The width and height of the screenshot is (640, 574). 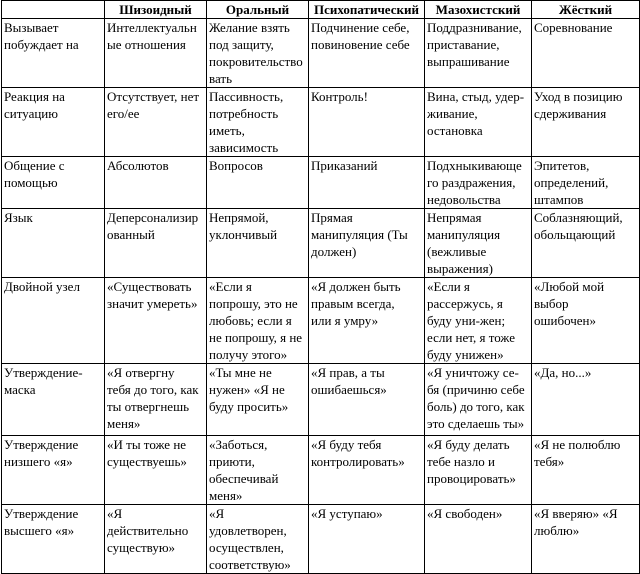 I want to click on row-label: Вызывает побуждает на, so click(x=53, y=53).